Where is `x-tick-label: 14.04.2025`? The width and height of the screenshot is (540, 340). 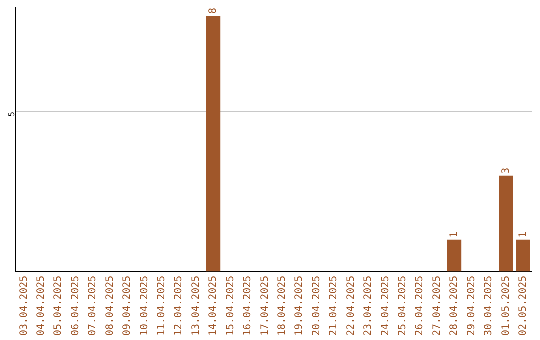
x-tick-label: 14.04.2025 is located at coordinates (214, 306).